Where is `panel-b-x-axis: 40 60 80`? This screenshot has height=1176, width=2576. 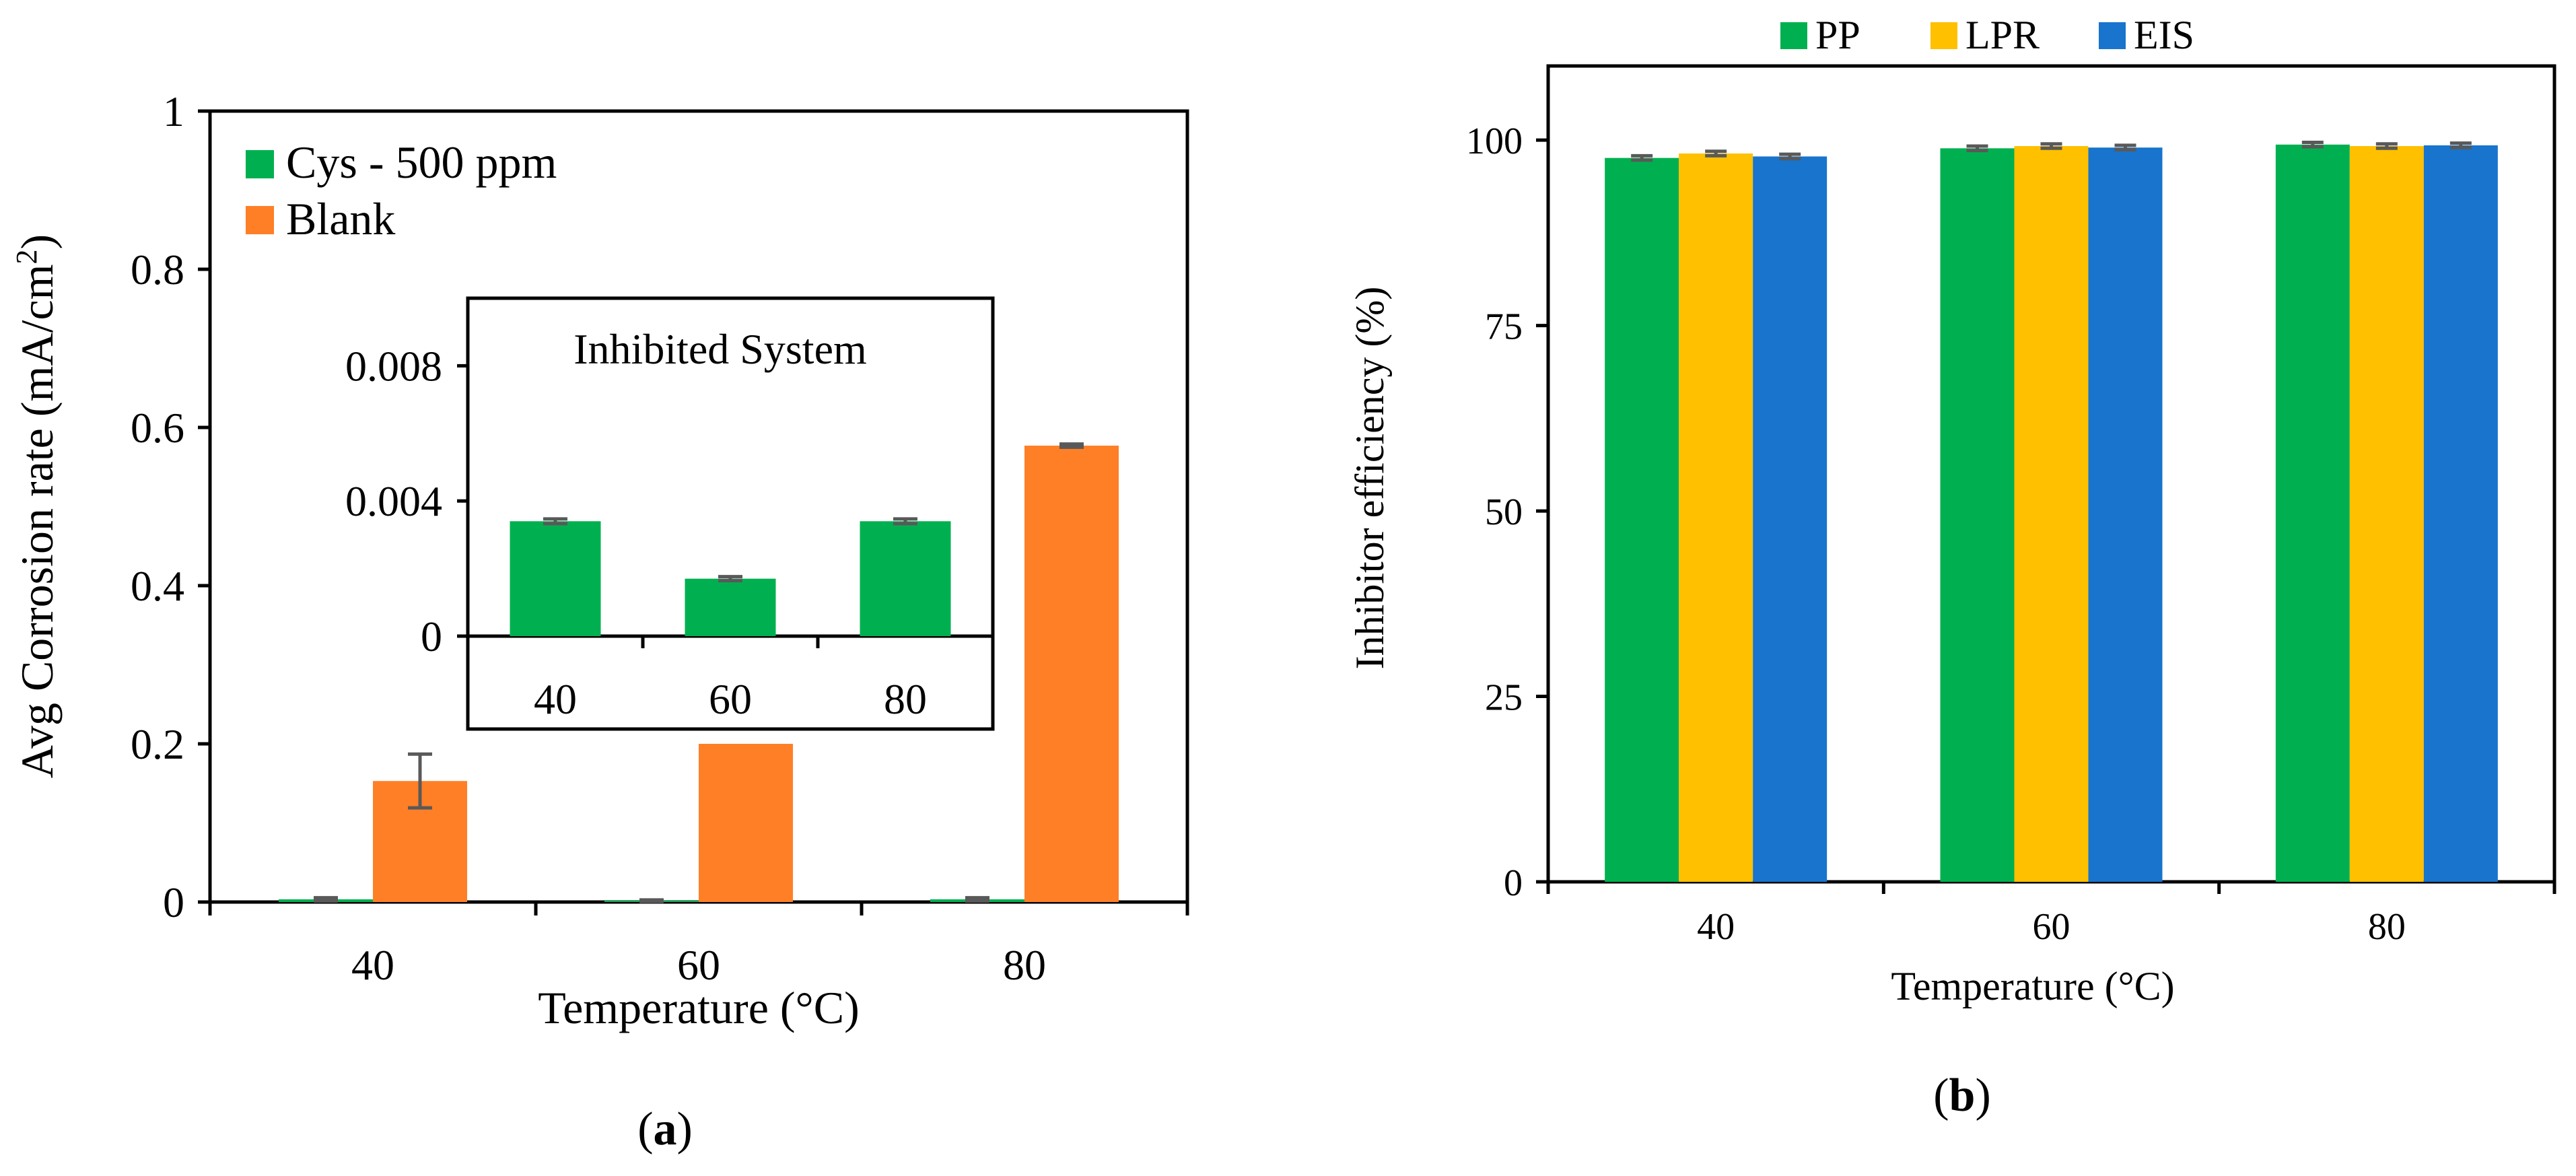 panel-b-x-axis: 40 60 80 is located at coordinates (2051, 915).